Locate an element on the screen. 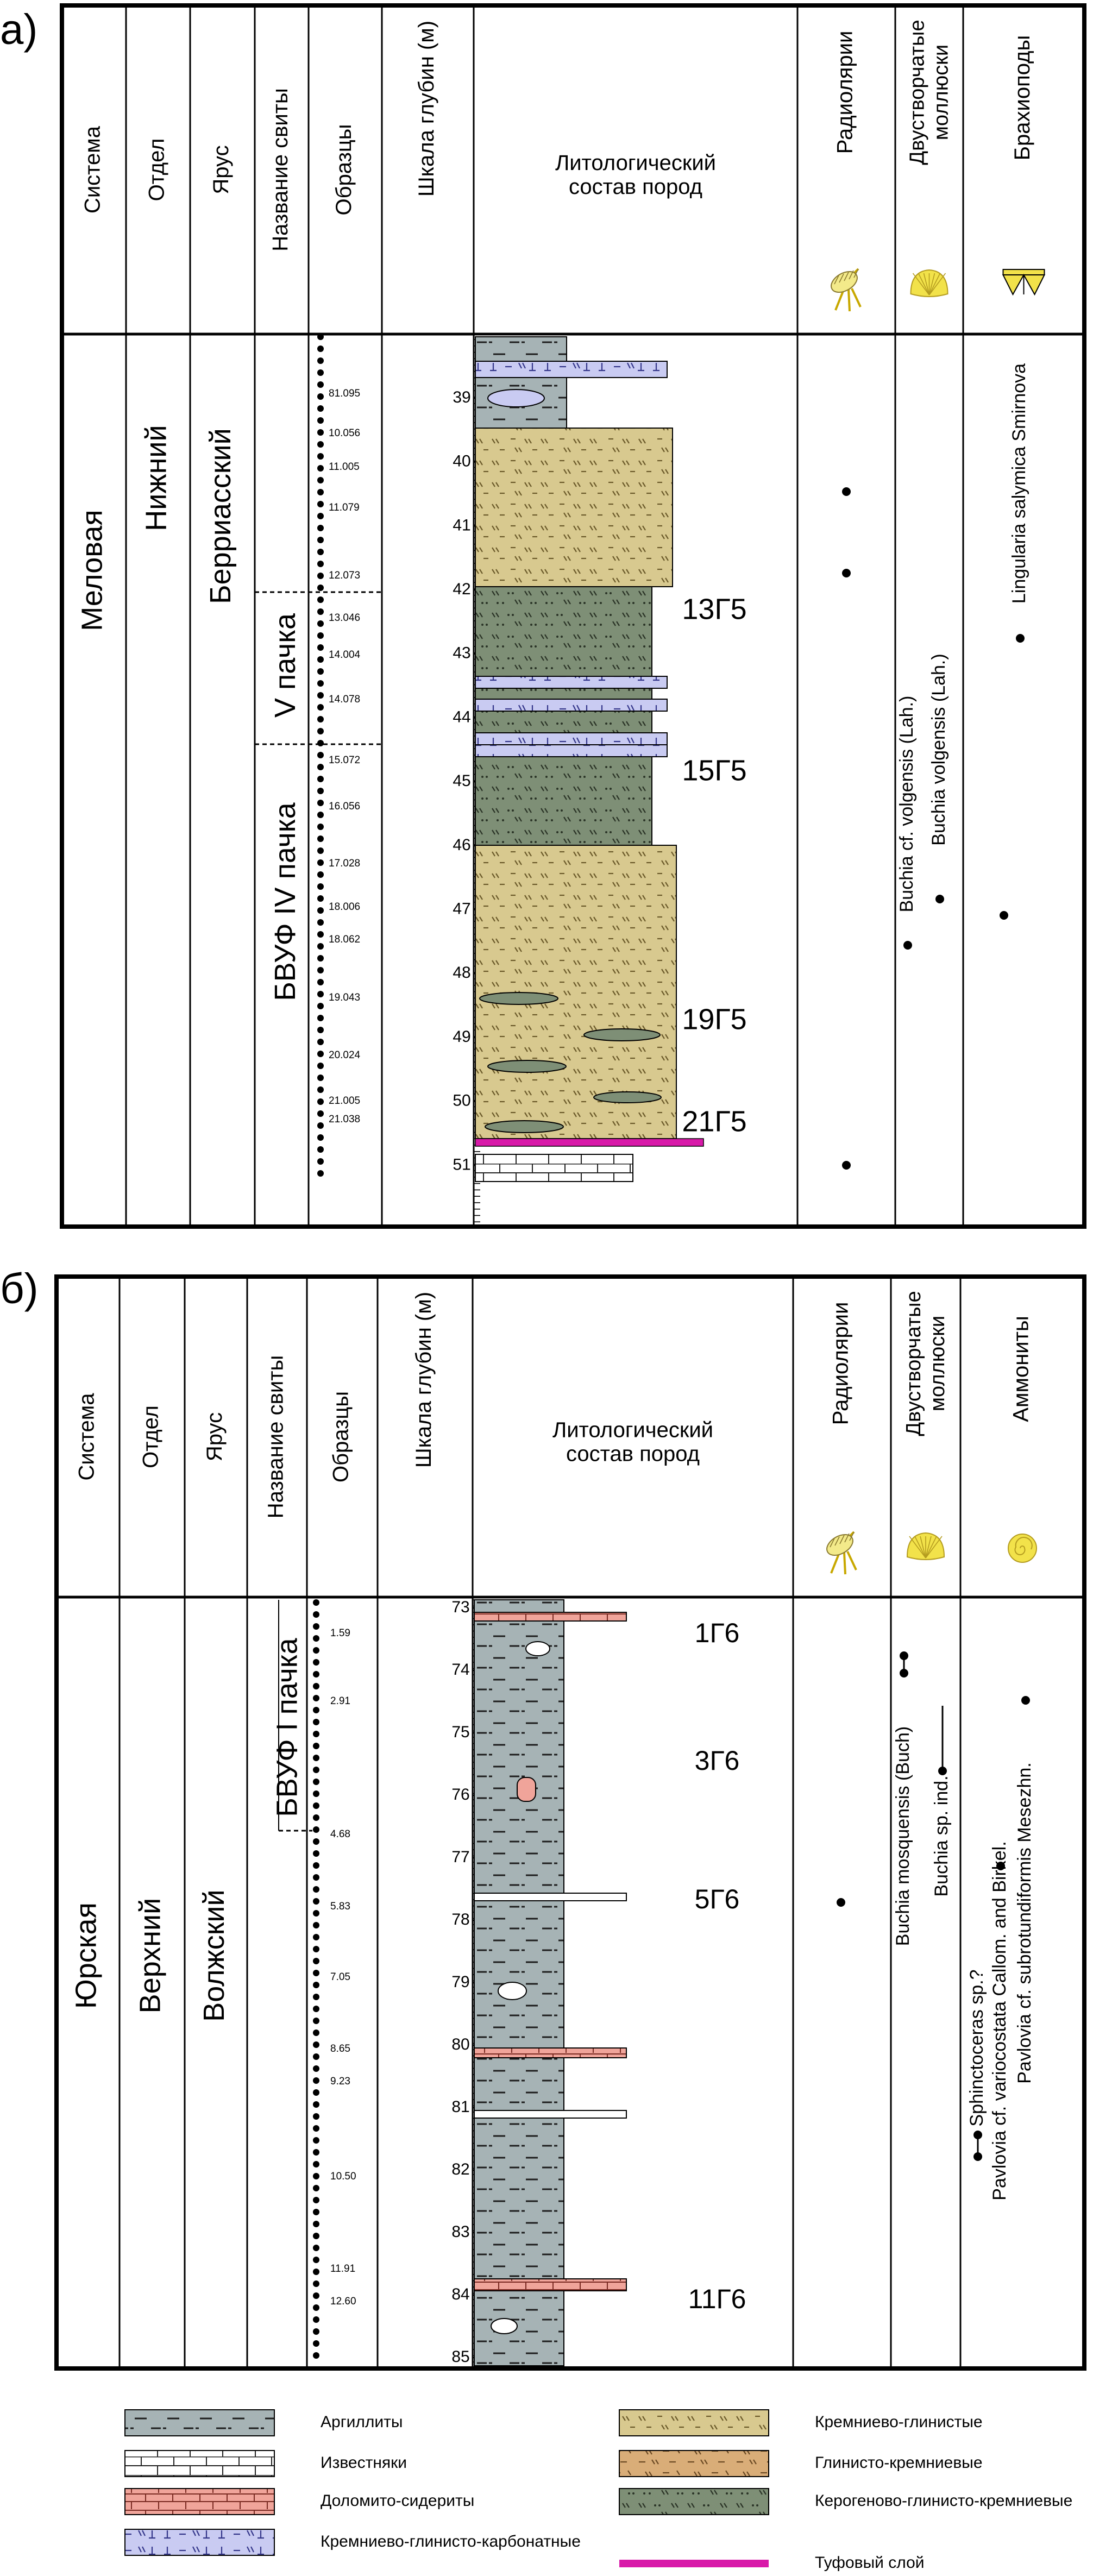 The image size is (1093, 2576). depth-label: 84 is located at coordinates (460, 2294).